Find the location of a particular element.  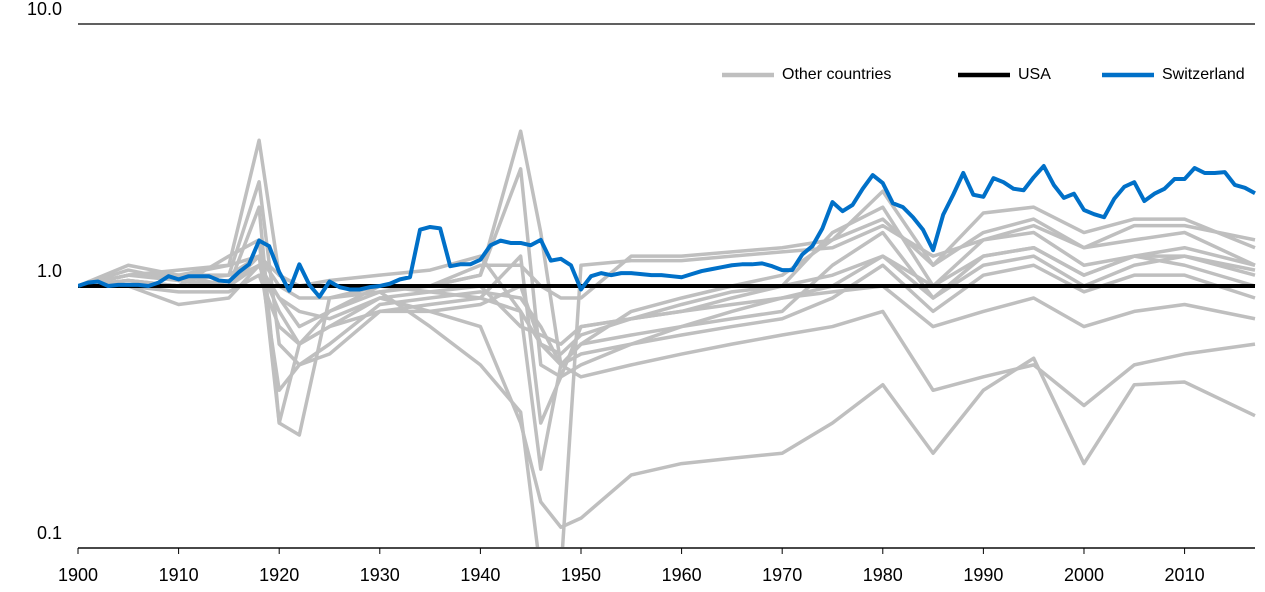

x-tick-label: 1950 is located at coordinates (581, 575).